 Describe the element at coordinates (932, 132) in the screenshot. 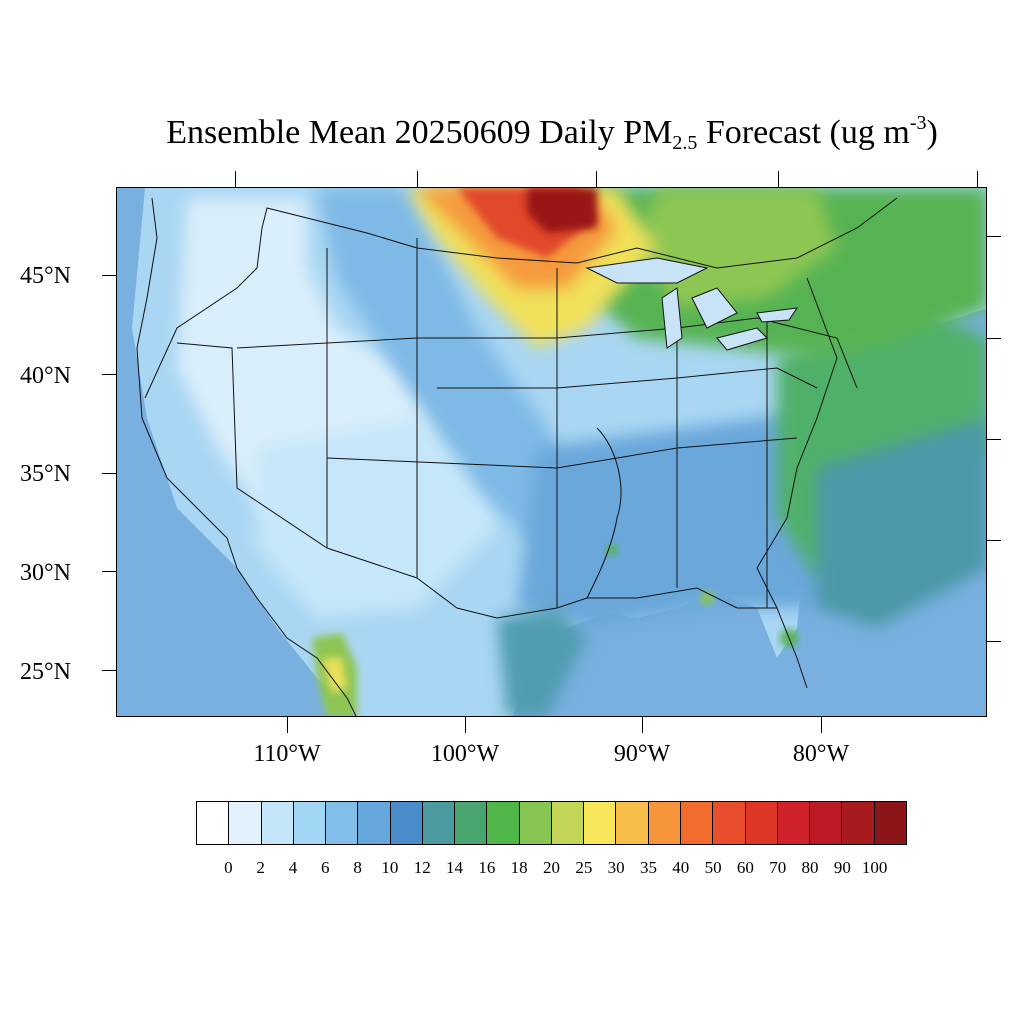

I see `title-suffix: )` at that location.